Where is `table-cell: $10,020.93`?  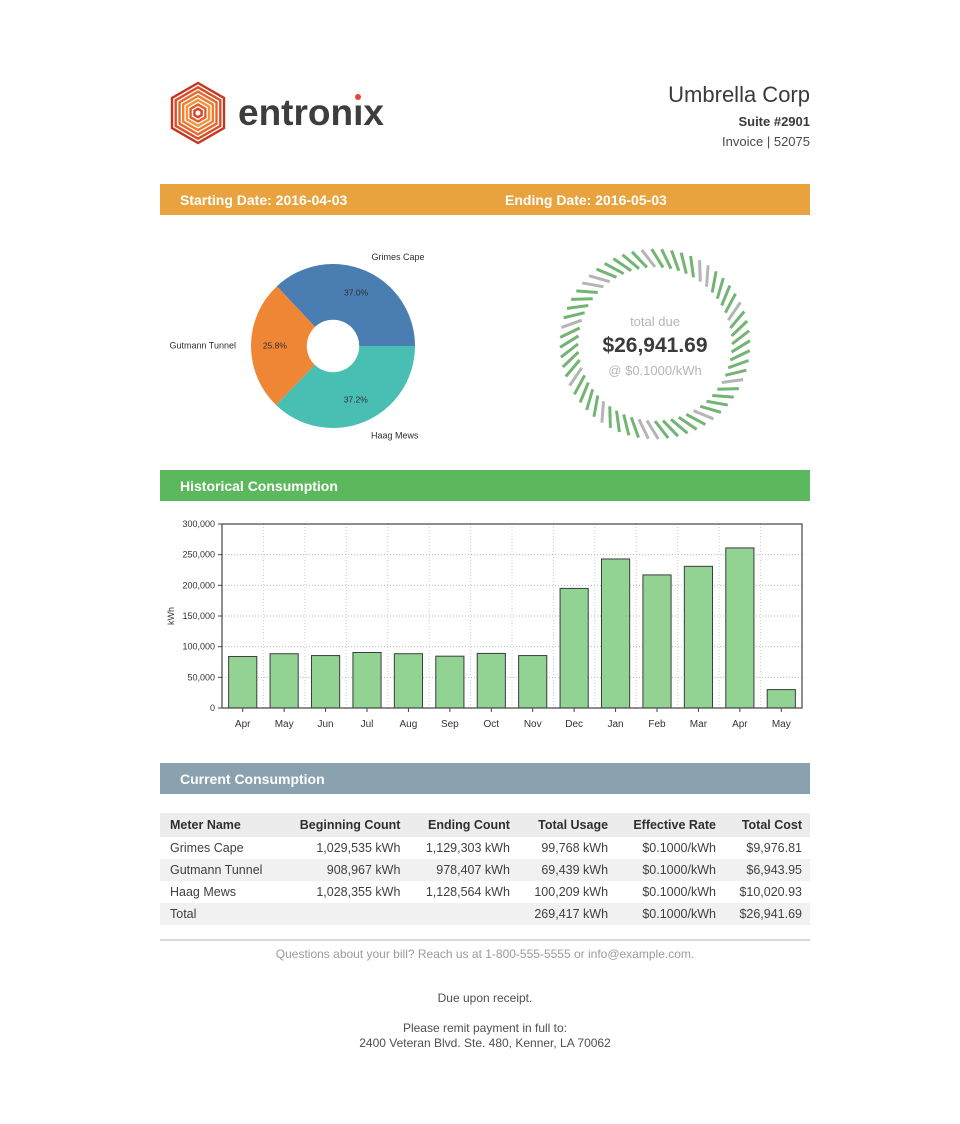 table-cell: $10,020.93 is located at coordinates (770, 892).